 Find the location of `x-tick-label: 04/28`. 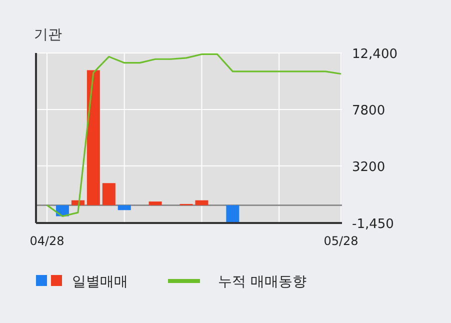

x-tick-label: 04/28 is located at coordinates (47, 241).